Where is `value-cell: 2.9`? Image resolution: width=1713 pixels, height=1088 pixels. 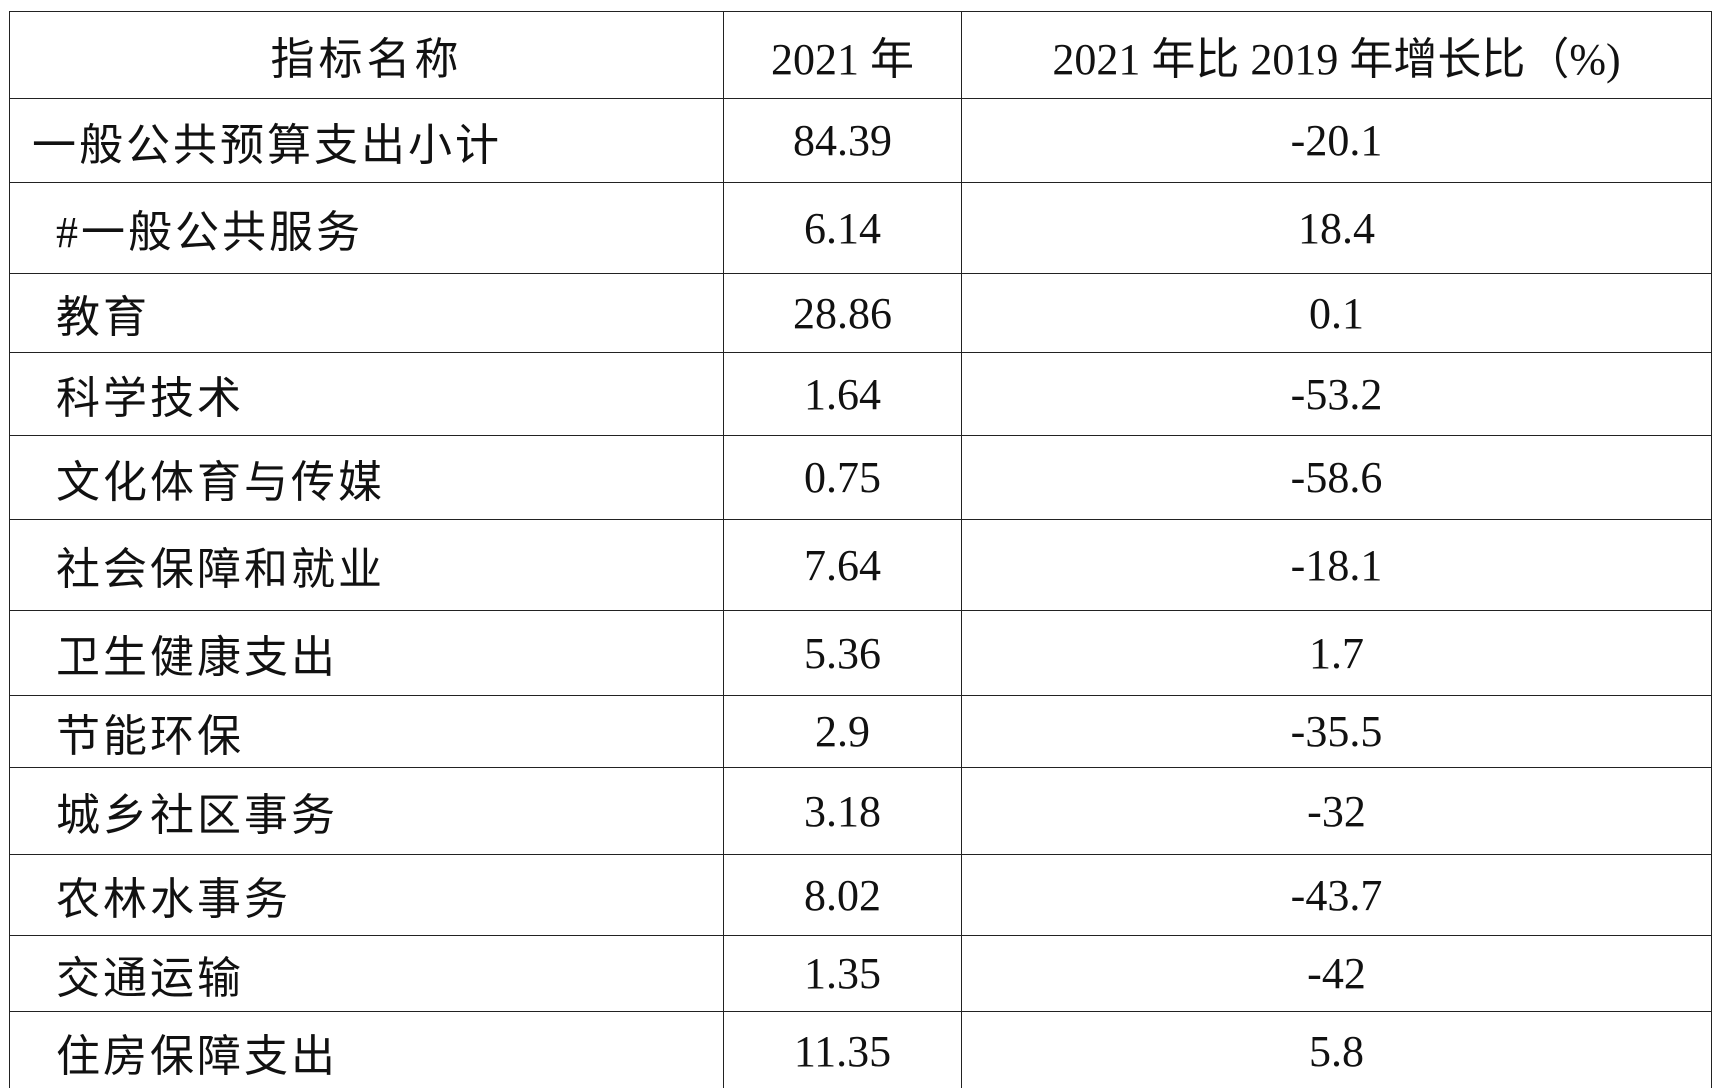
value-cell: 2.9 is located at coordinates (842, 731).